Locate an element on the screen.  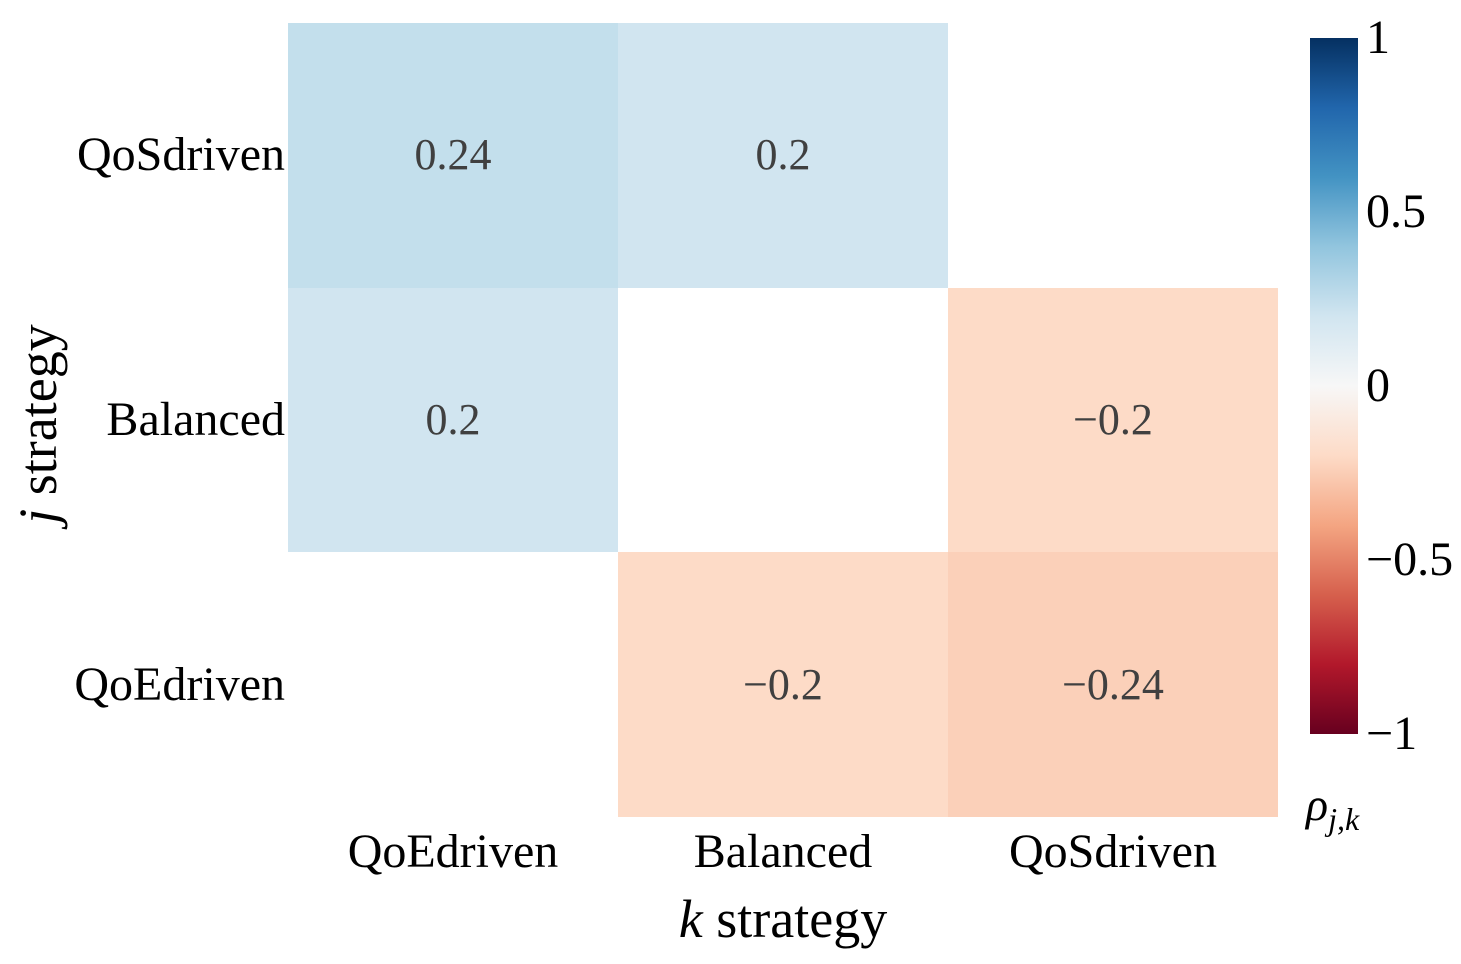
x-tick-label: QoSdriven is located at coordinates (1113, 851).